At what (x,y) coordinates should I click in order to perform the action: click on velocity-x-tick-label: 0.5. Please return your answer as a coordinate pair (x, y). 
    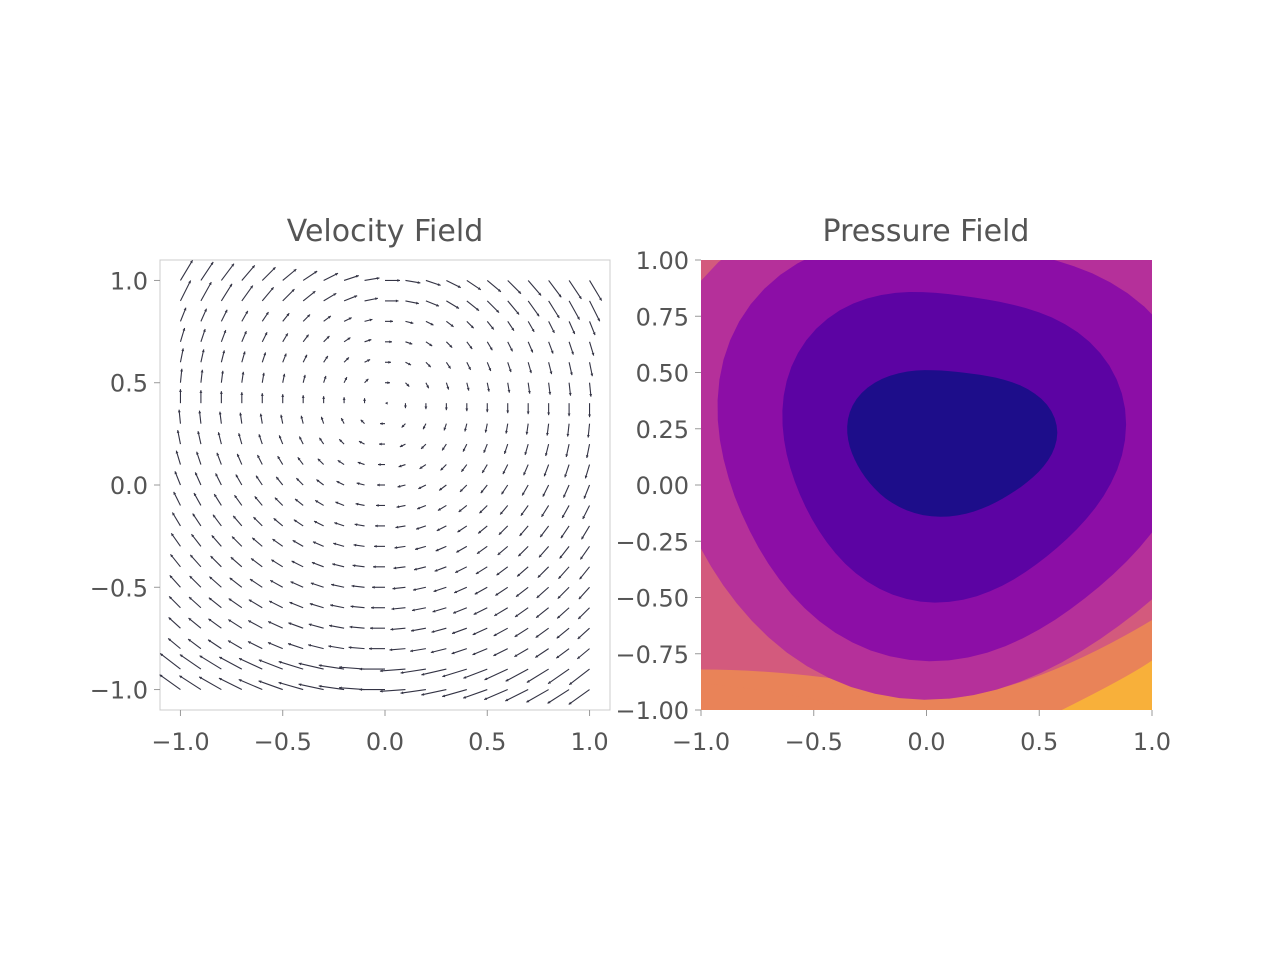
    Looking at the image, I should click on (487, 742).